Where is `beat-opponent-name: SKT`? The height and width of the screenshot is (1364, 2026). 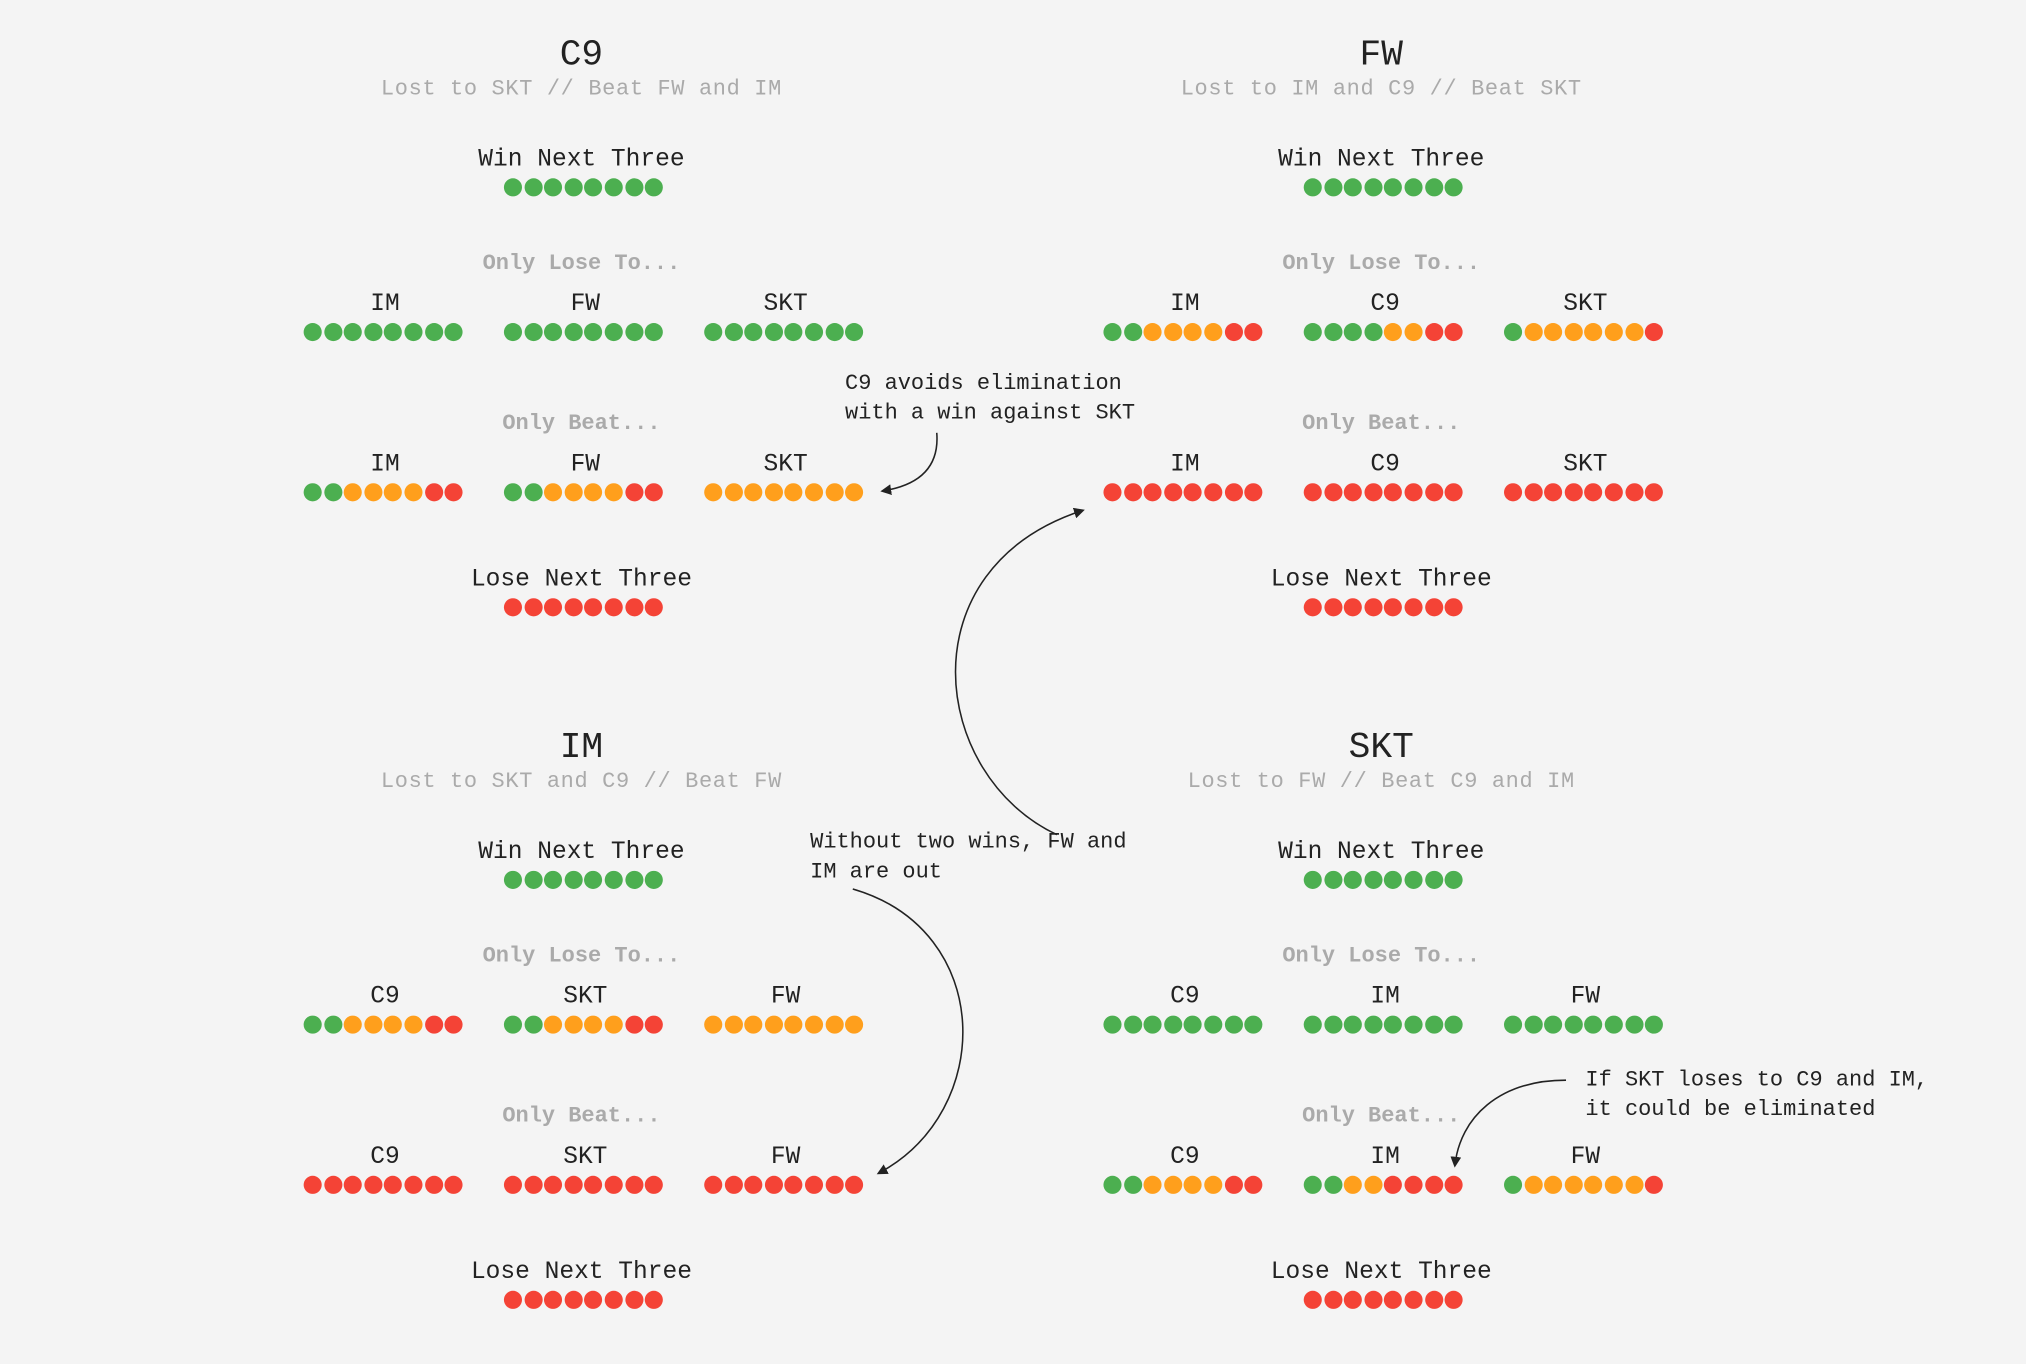
beat-opponent-name: SKT is located at coordinates (785, 464).